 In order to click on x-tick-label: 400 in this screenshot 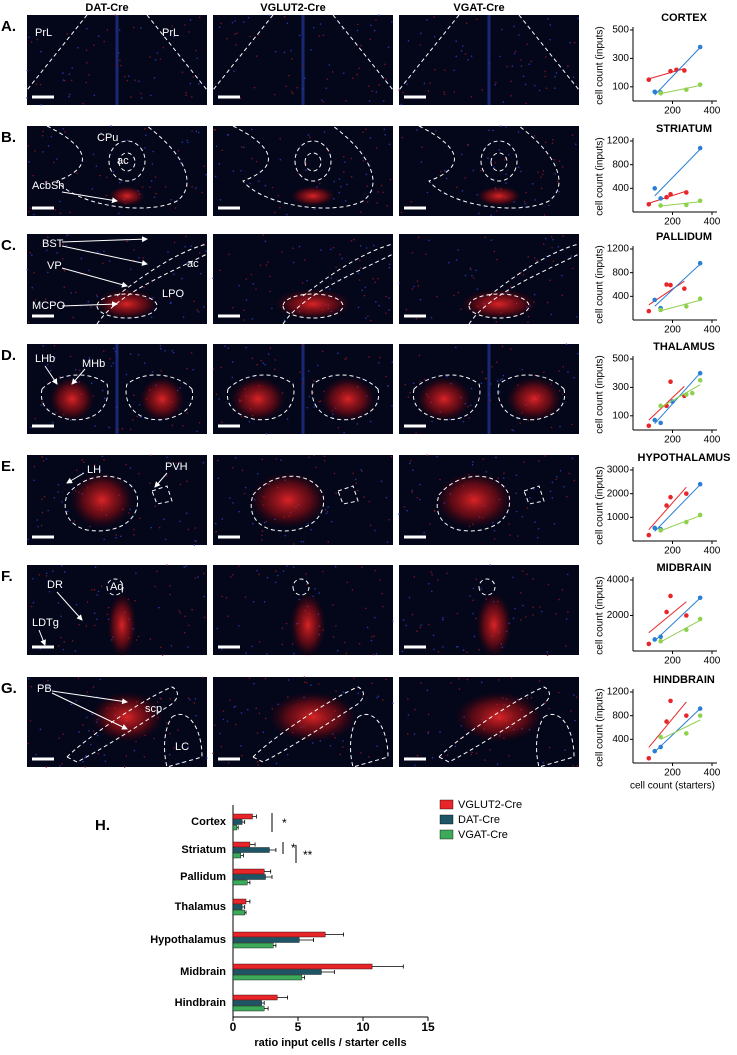, I will do `click(712, 111)`.